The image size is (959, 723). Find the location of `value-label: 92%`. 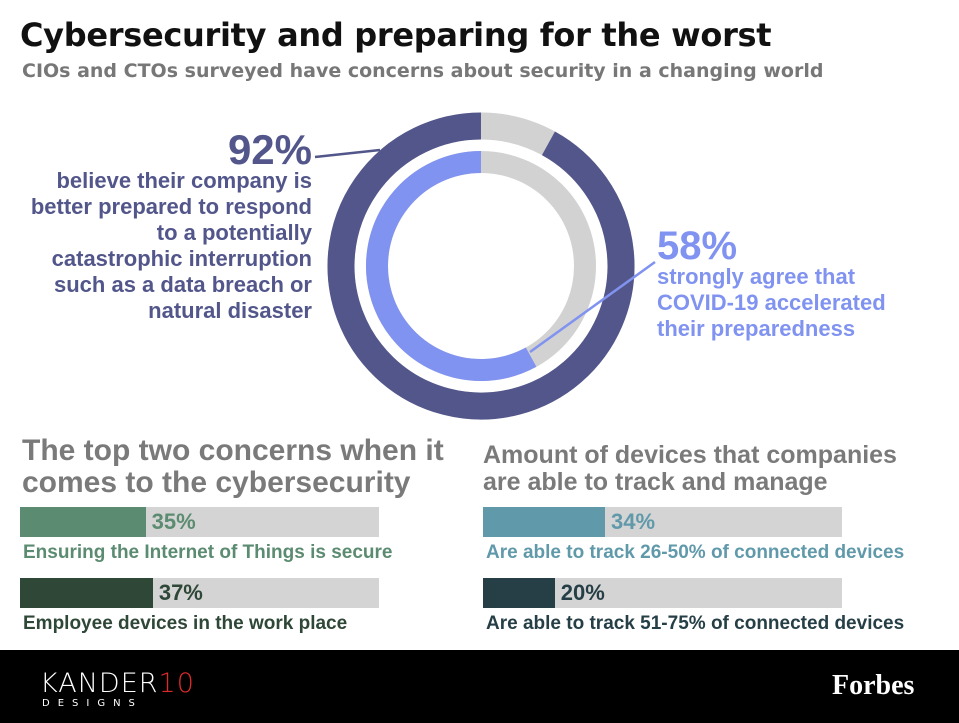

value-label: 92% is located at coordinates (269, 149).